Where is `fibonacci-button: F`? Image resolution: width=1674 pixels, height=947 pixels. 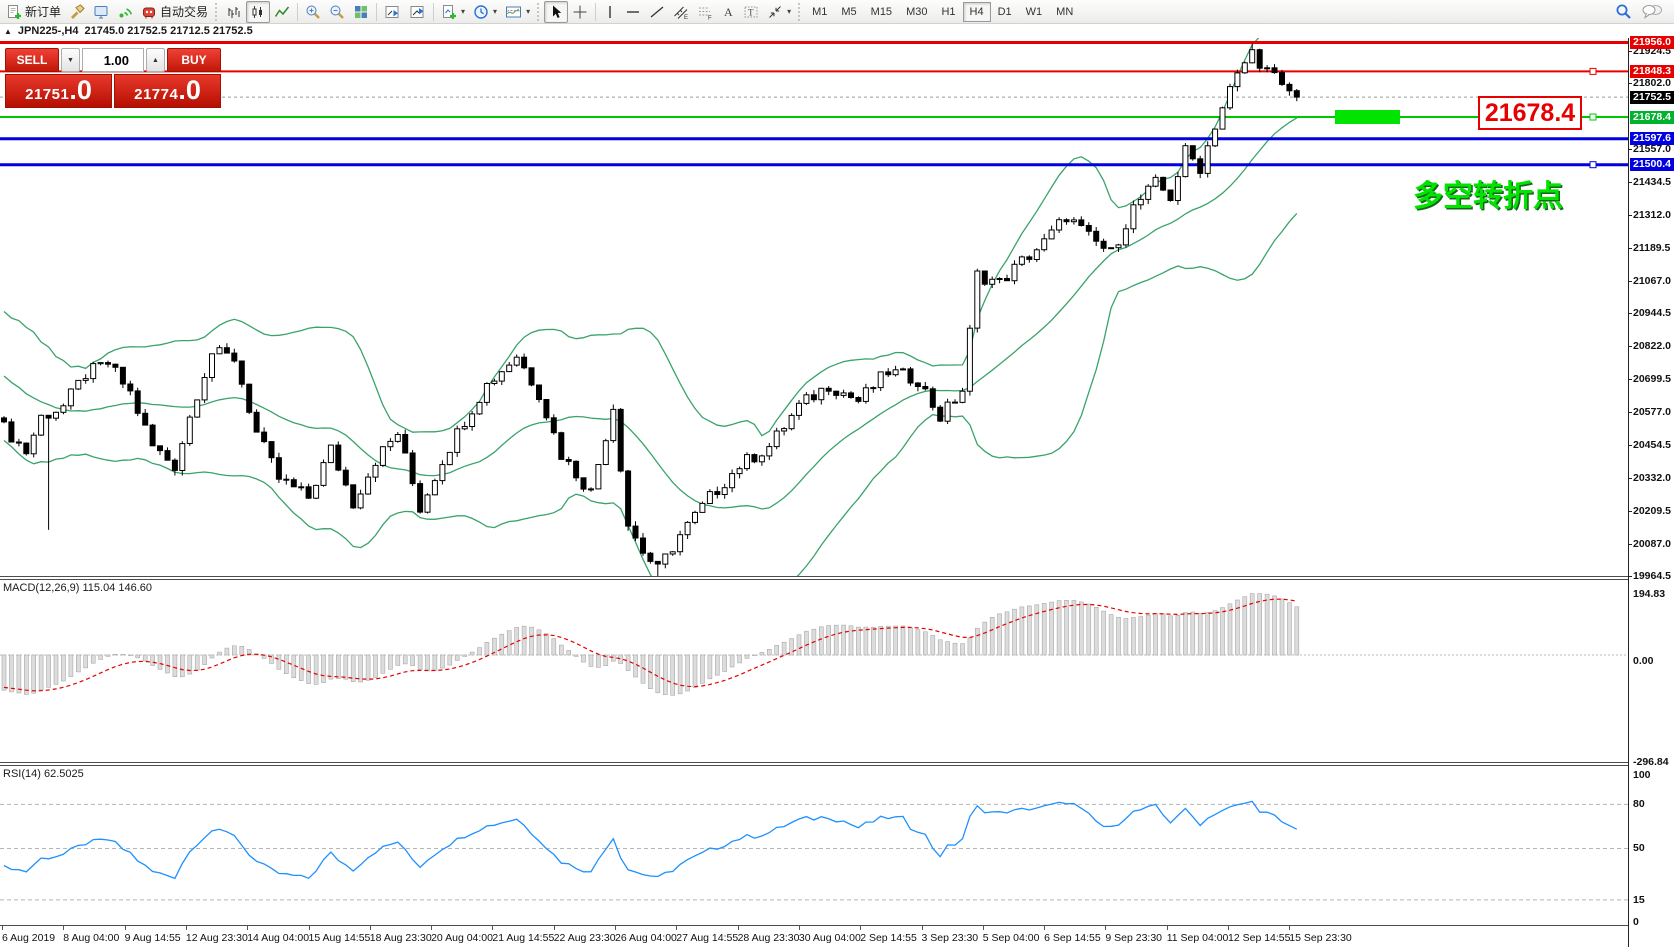
fibonacci-button: F is located at coordinates (705, 12).